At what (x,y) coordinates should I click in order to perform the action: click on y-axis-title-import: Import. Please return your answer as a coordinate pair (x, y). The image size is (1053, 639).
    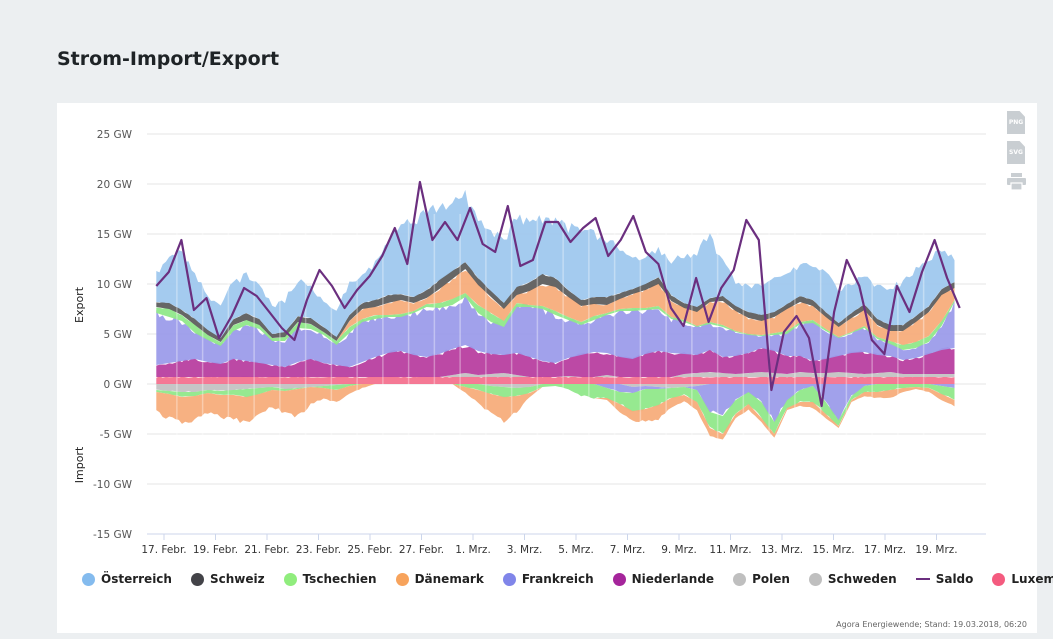
    Looking at the image, I should click on (79, 464).